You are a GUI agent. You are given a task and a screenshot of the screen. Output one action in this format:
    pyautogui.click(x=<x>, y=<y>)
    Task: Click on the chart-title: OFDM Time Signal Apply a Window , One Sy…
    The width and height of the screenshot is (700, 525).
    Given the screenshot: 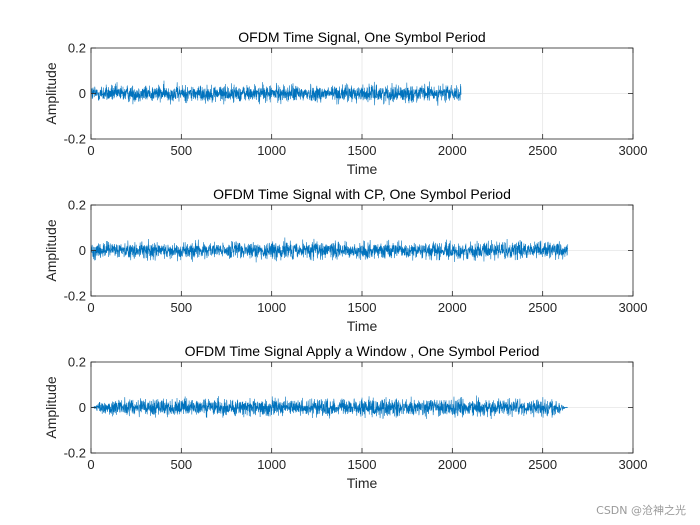 What is the action you would take?
    pyautogui.click(x=362, y=351)
    